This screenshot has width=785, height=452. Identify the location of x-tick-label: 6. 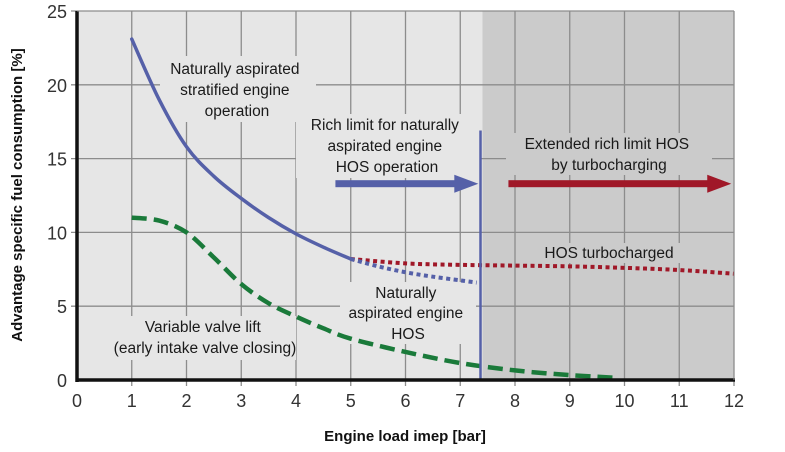
(405, 401).